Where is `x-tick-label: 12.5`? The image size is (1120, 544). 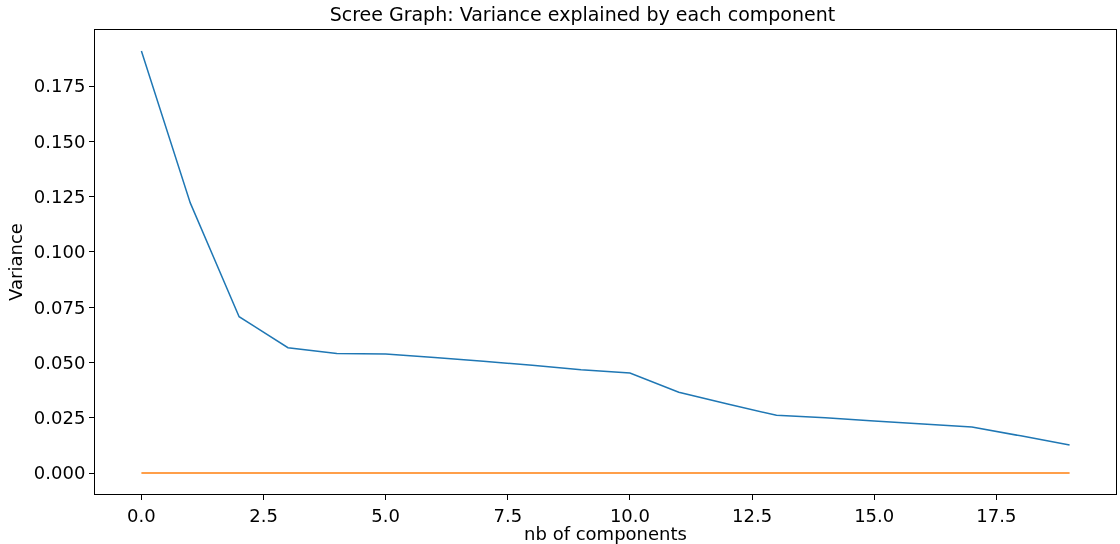
x-tick-label: 12.5 is located at coordinates (752, 515).